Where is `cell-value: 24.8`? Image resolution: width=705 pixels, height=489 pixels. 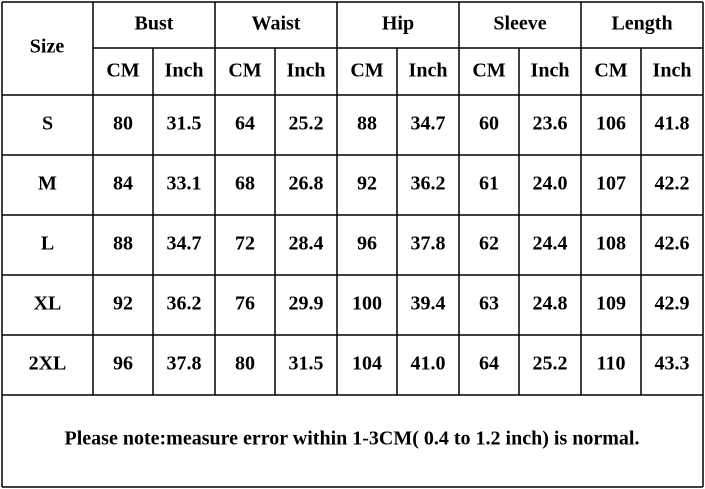 cell-value: 24.8 is located at coordinates (550, 304).